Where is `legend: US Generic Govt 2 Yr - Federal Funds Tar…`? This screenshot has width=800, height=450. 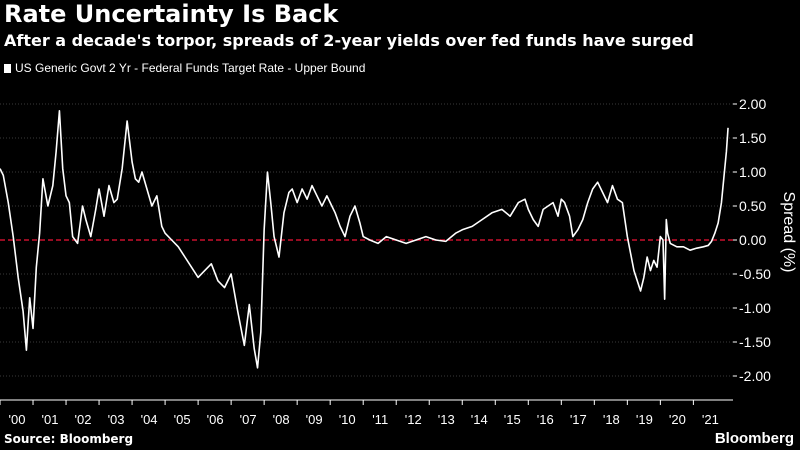
legend: US Generic Govt 2 Yr - Federal Funds Tar… is located at coordinates (184, 68).